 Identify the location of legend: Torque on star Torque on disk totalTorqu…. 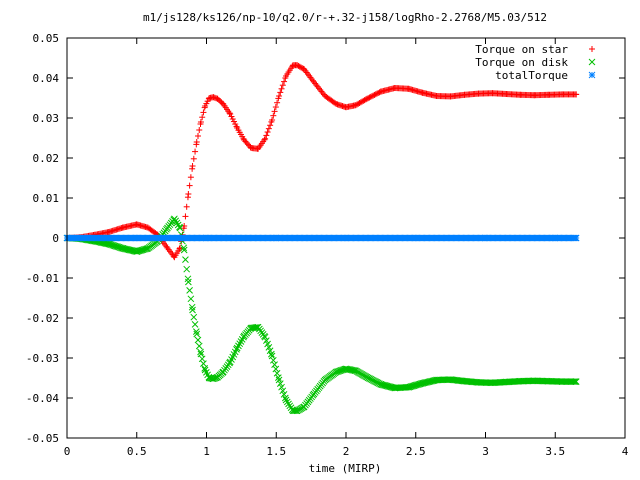
(535, 62).